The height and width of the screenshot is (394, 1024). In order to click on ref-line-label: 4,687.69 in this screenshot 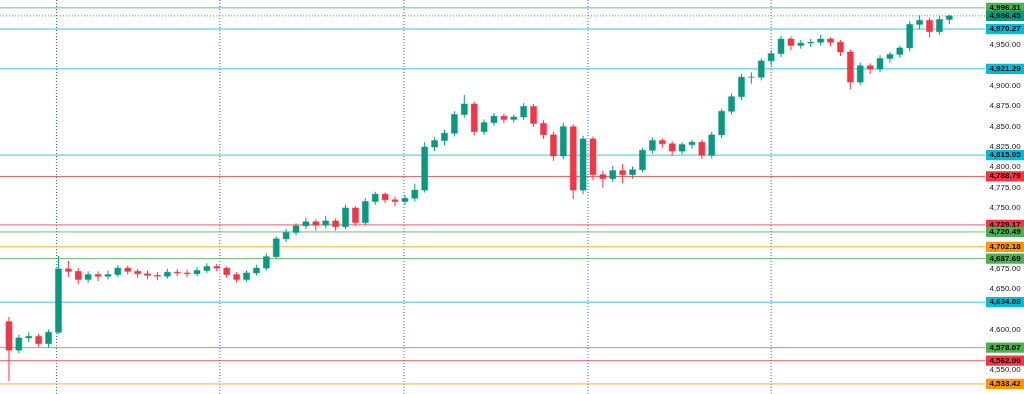, I will do `click(1005, 258)`.